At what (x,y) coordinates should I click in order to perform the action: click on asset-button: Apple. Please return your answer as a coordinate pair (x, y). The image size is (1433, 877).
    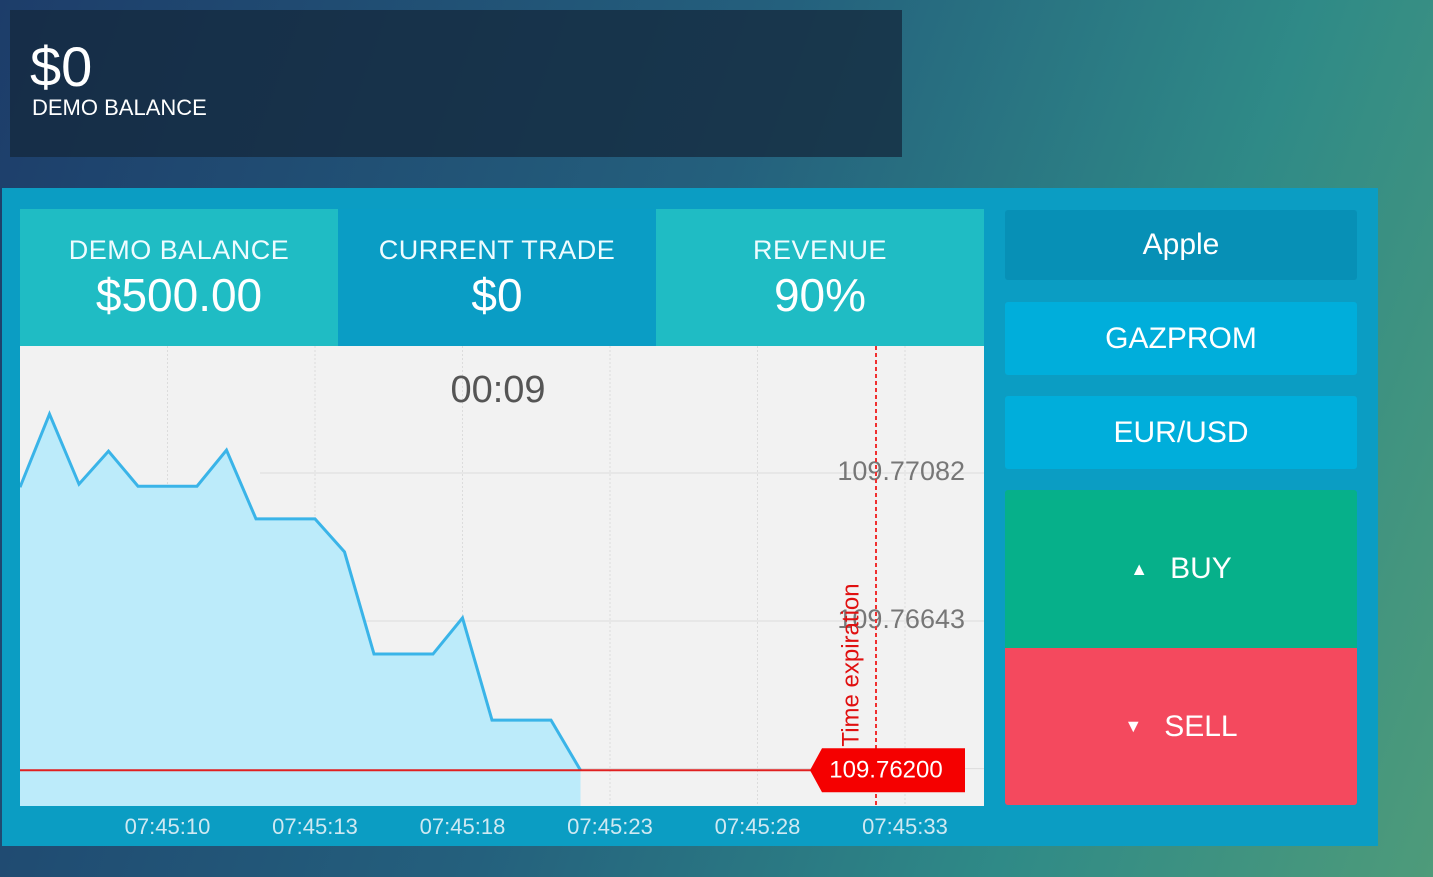
    Looking at the image, I should click on (1181, 245).